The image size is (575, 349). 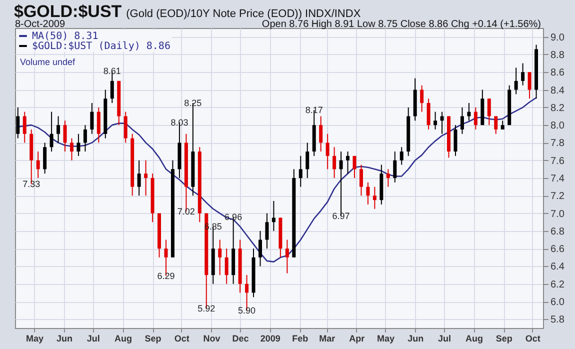 What do you see at coordinates (557, 284) in the screenshot?
I see `y-tick-label: 6.2` at bounding box center [557, 284].